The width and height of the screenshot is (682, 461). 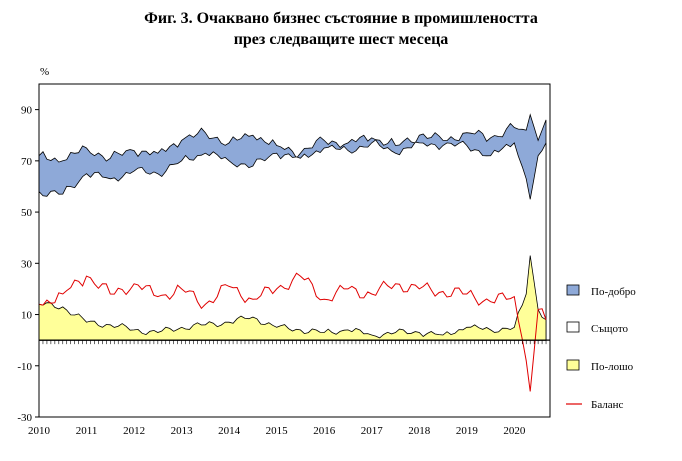 I want to click on legend-label: По-добро, so click(x=613, y=292).